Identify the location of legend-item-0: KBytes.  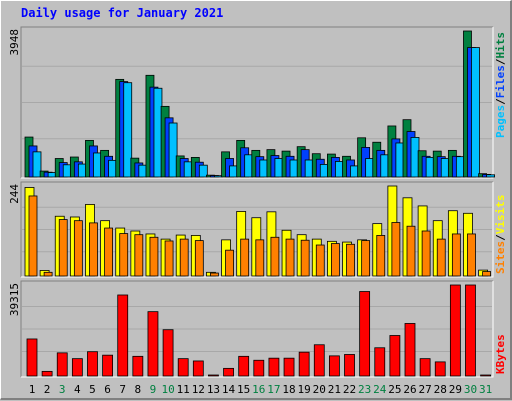
(500, 354).